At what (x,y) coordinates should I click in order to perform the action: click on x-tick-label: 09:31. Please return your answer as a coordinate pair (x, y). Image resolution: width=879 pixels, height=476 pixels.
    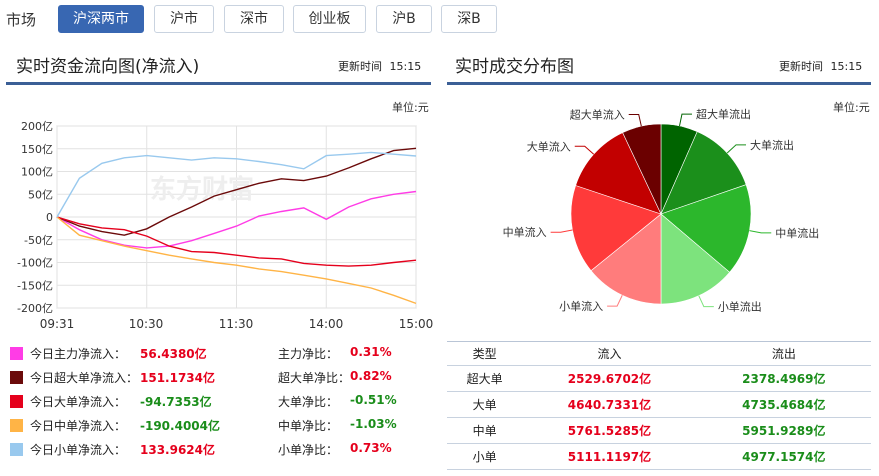
    Looking at the image, I should click on (57, 324).